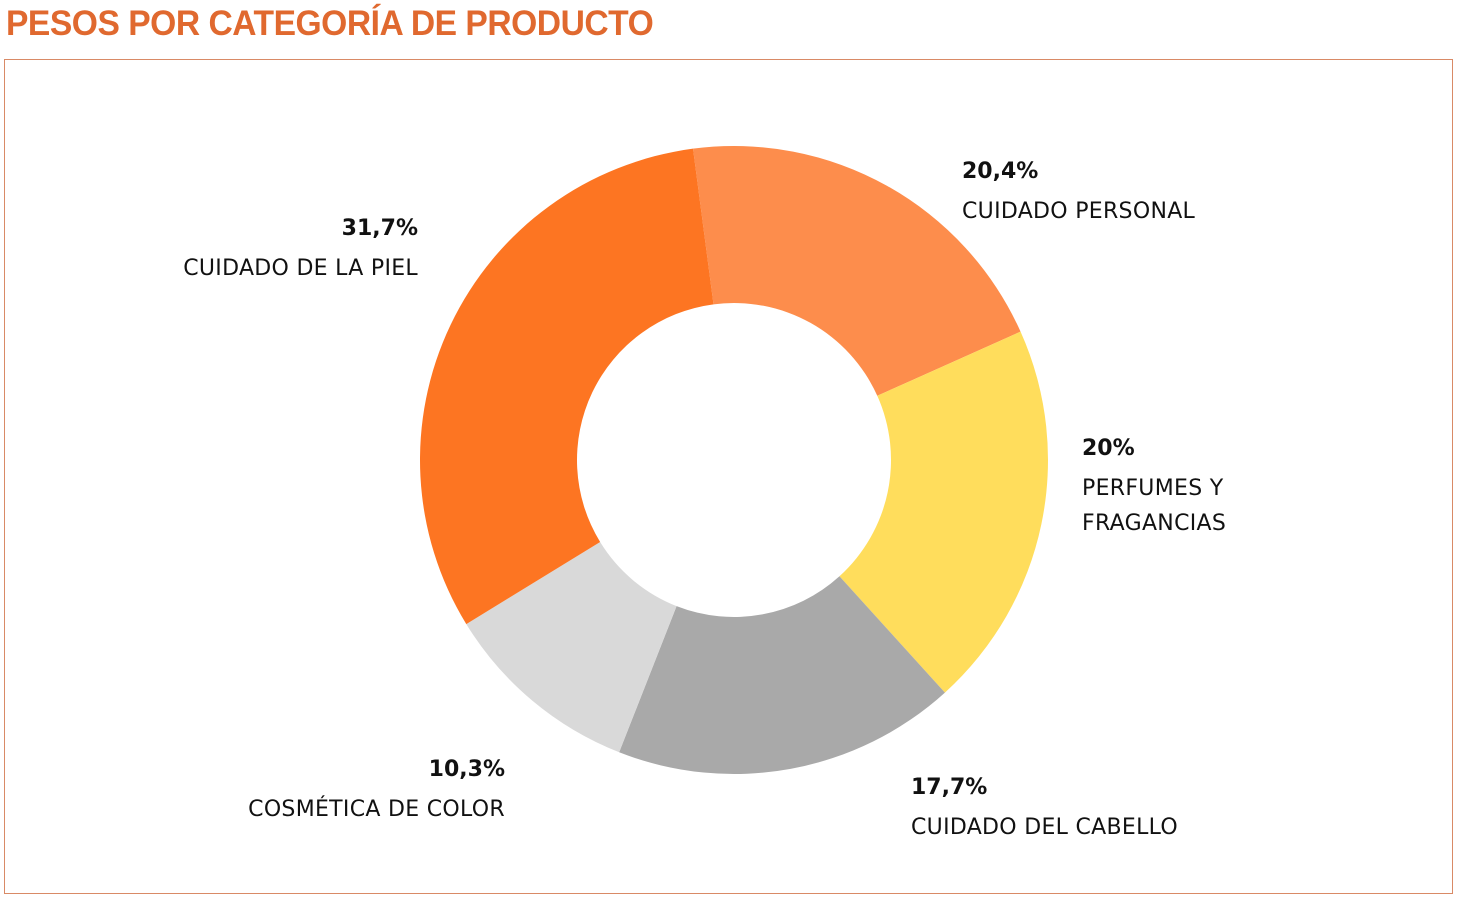  I want to click on slice-label-perfumes-y-fragancias: 20% PERFUMES Y FRAGANCIAS, so click(1154, 488).